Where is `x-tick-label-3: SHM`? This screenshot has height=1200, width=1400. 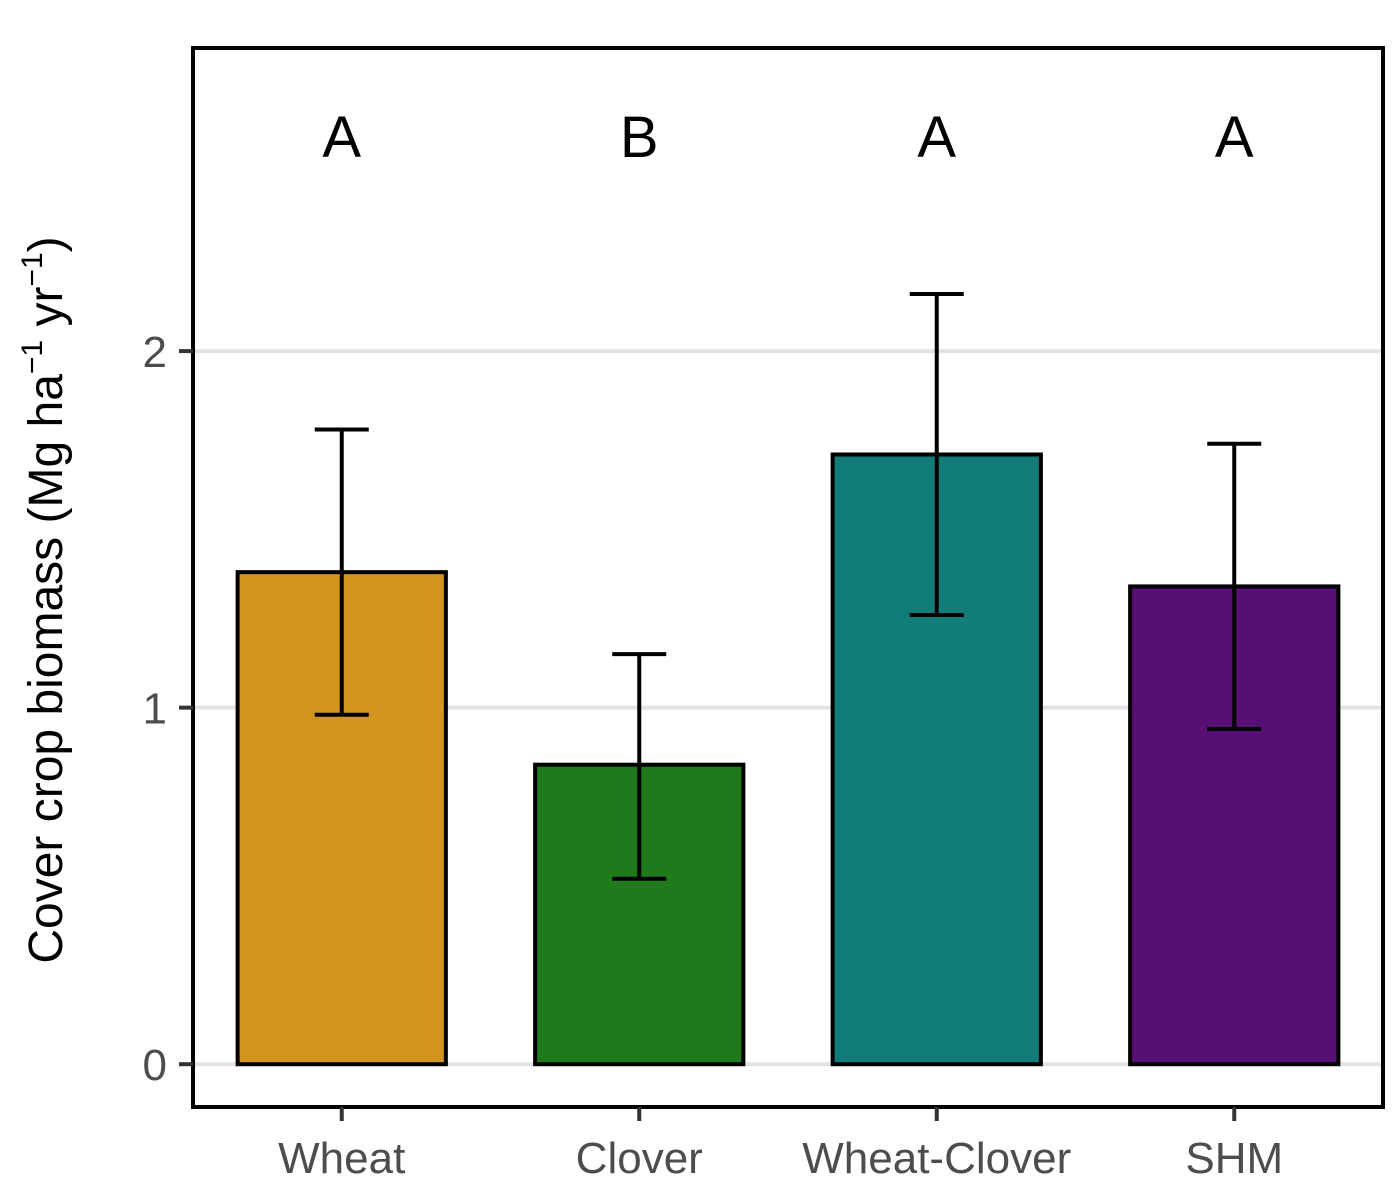 x-tick-label-3: SHM is located at coordinates (1234, 1158).